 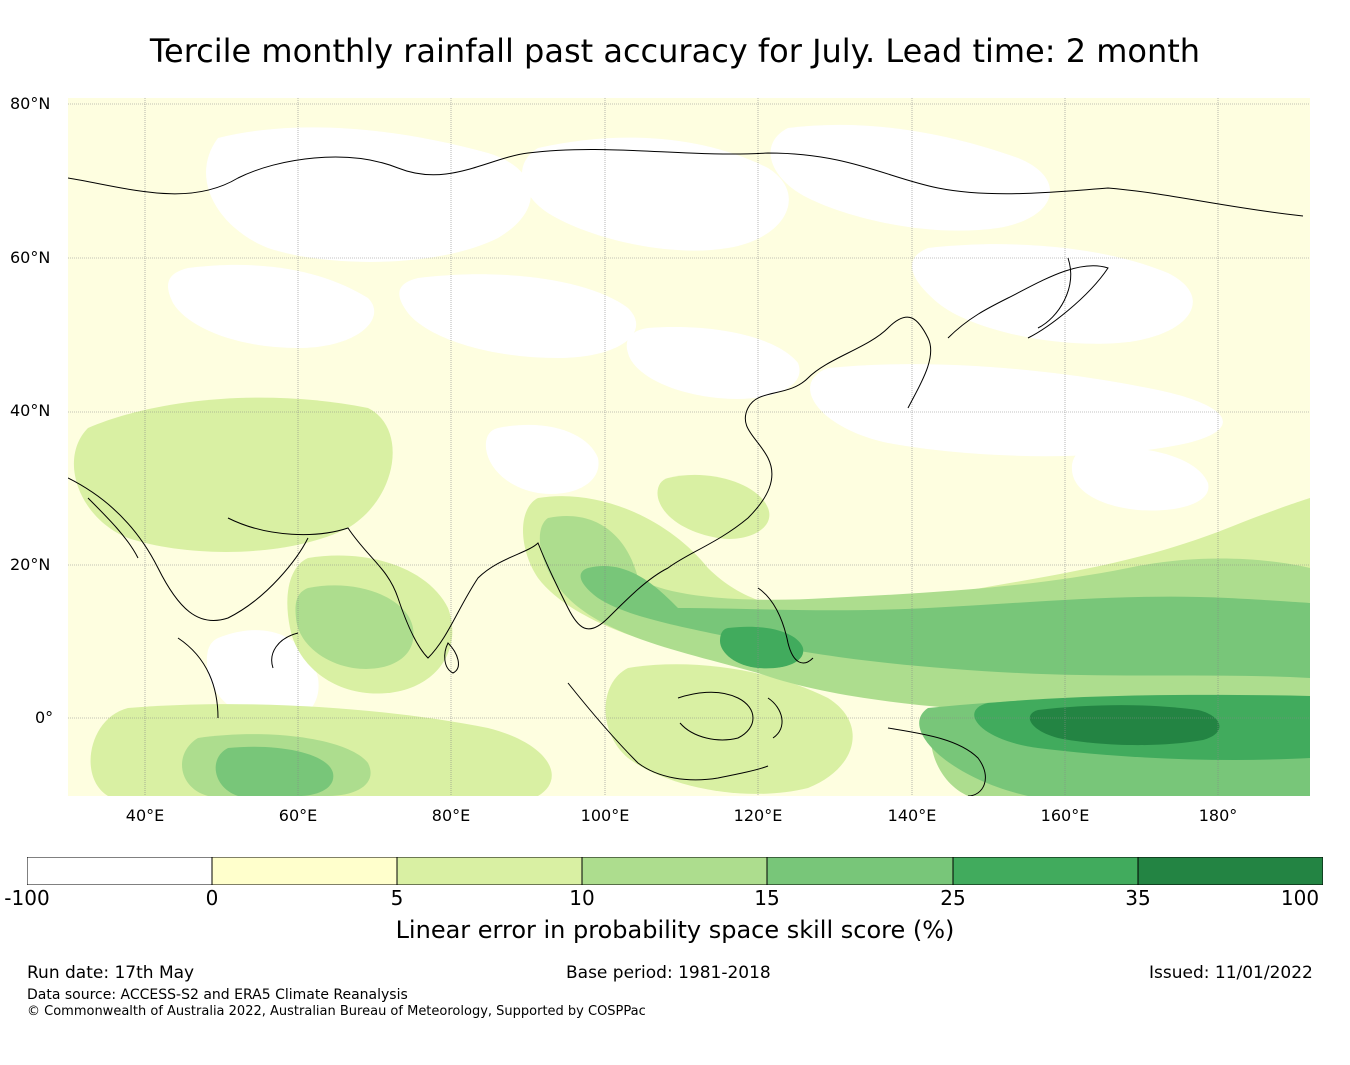 I want to click on base-period: Base period: 1981-2018, so click(x=668, y=973).